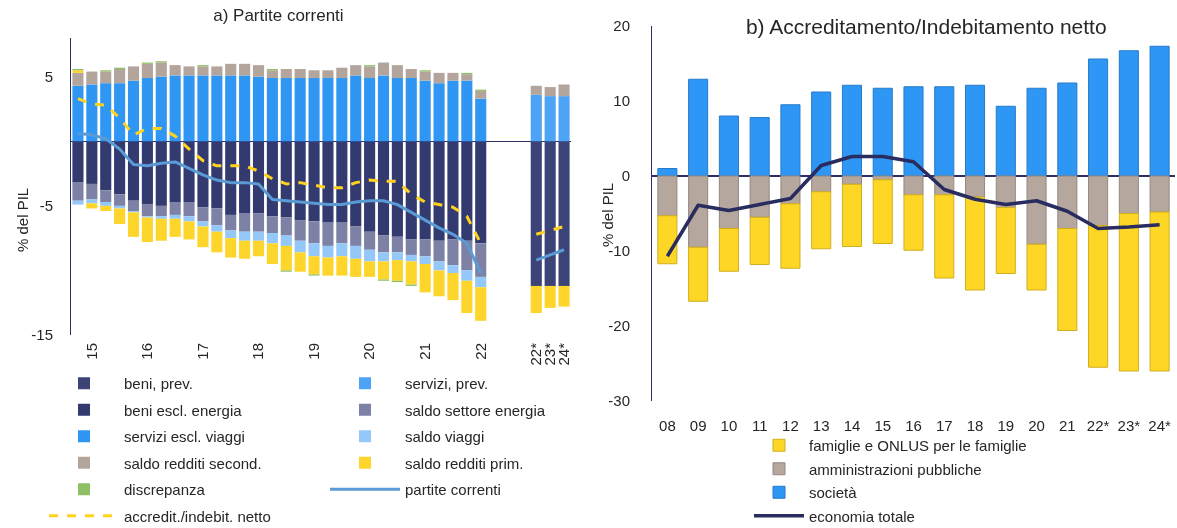 This screenshot has height=528, width=1177. Describe the element at coordinates (621, 101) in the screenshot. I see `y-tick-label: 10` at that location.